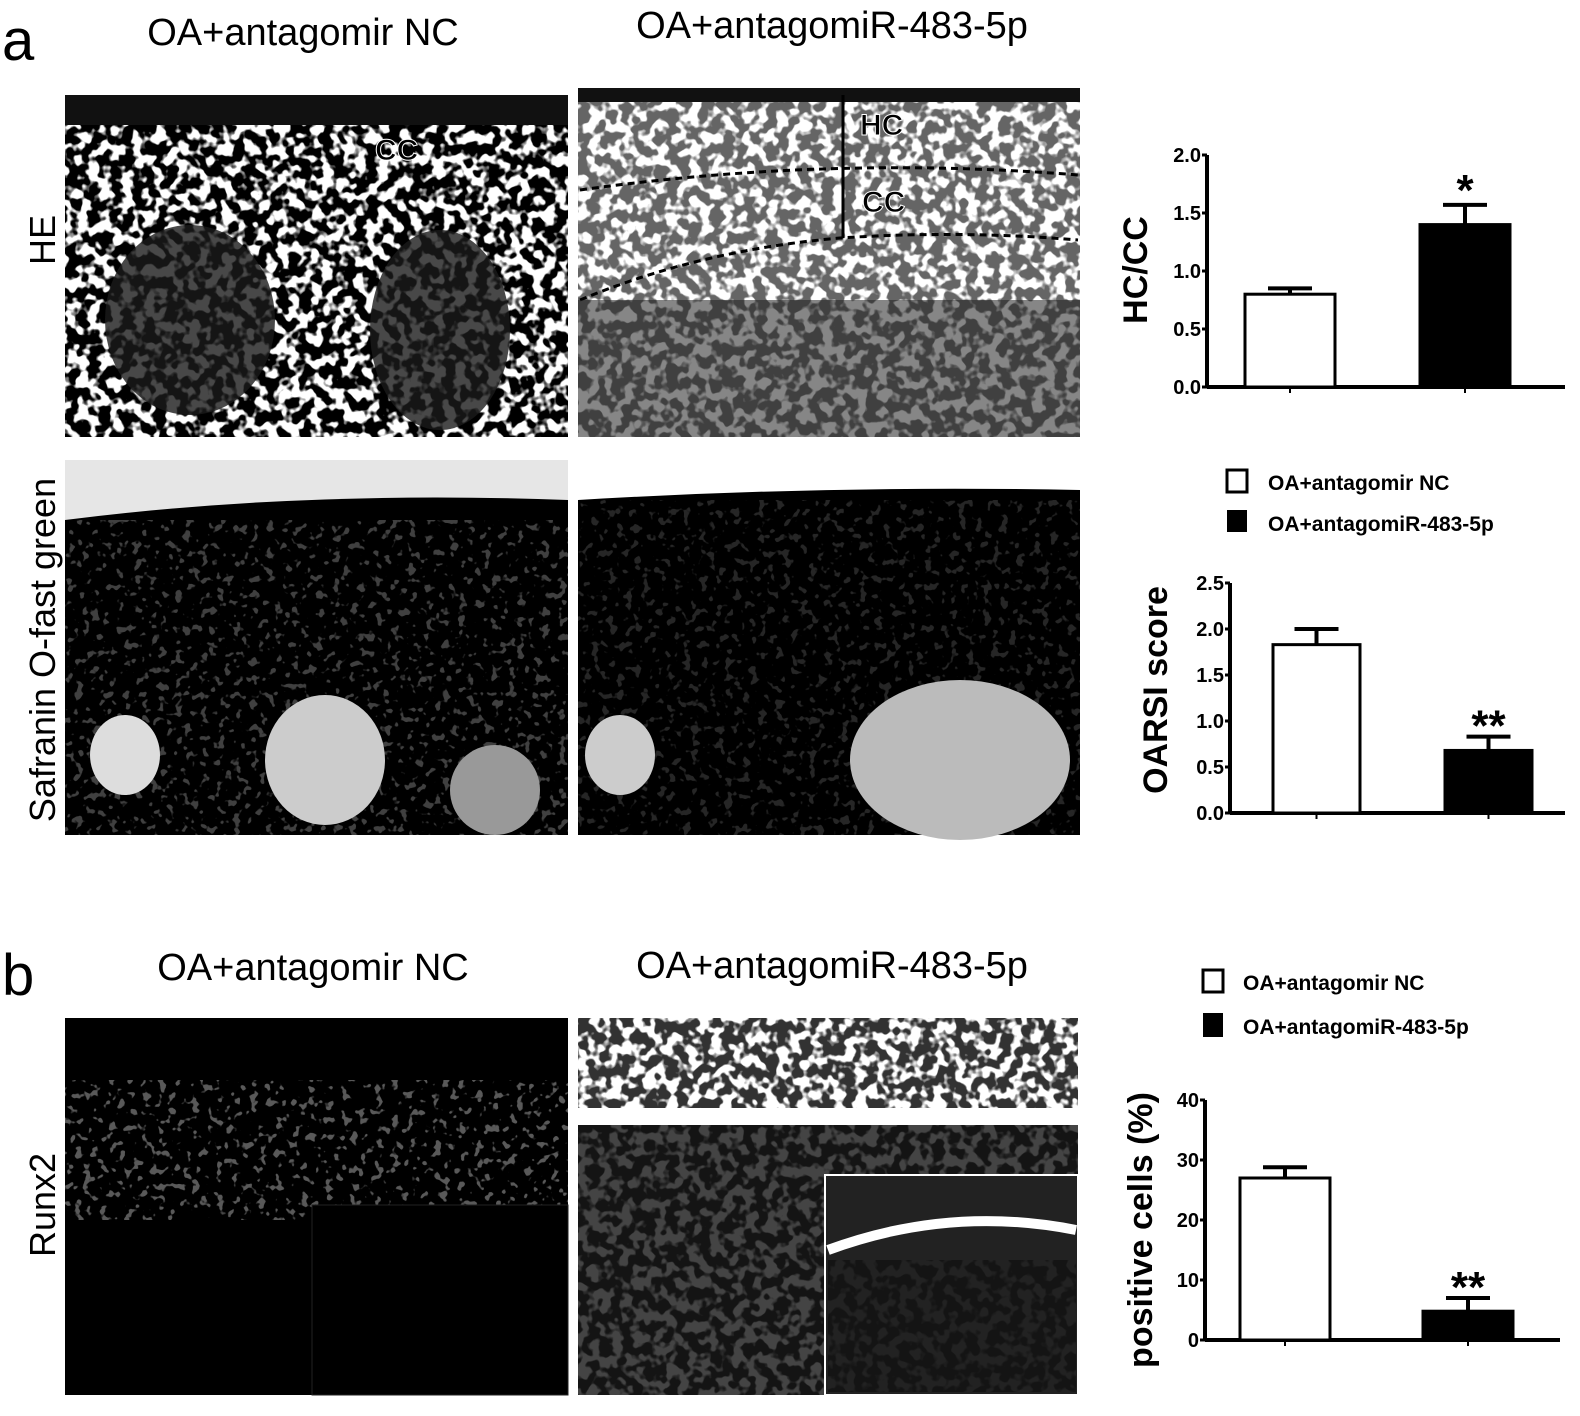  I want to click on panel-letter-b: b, so click(18, 975).